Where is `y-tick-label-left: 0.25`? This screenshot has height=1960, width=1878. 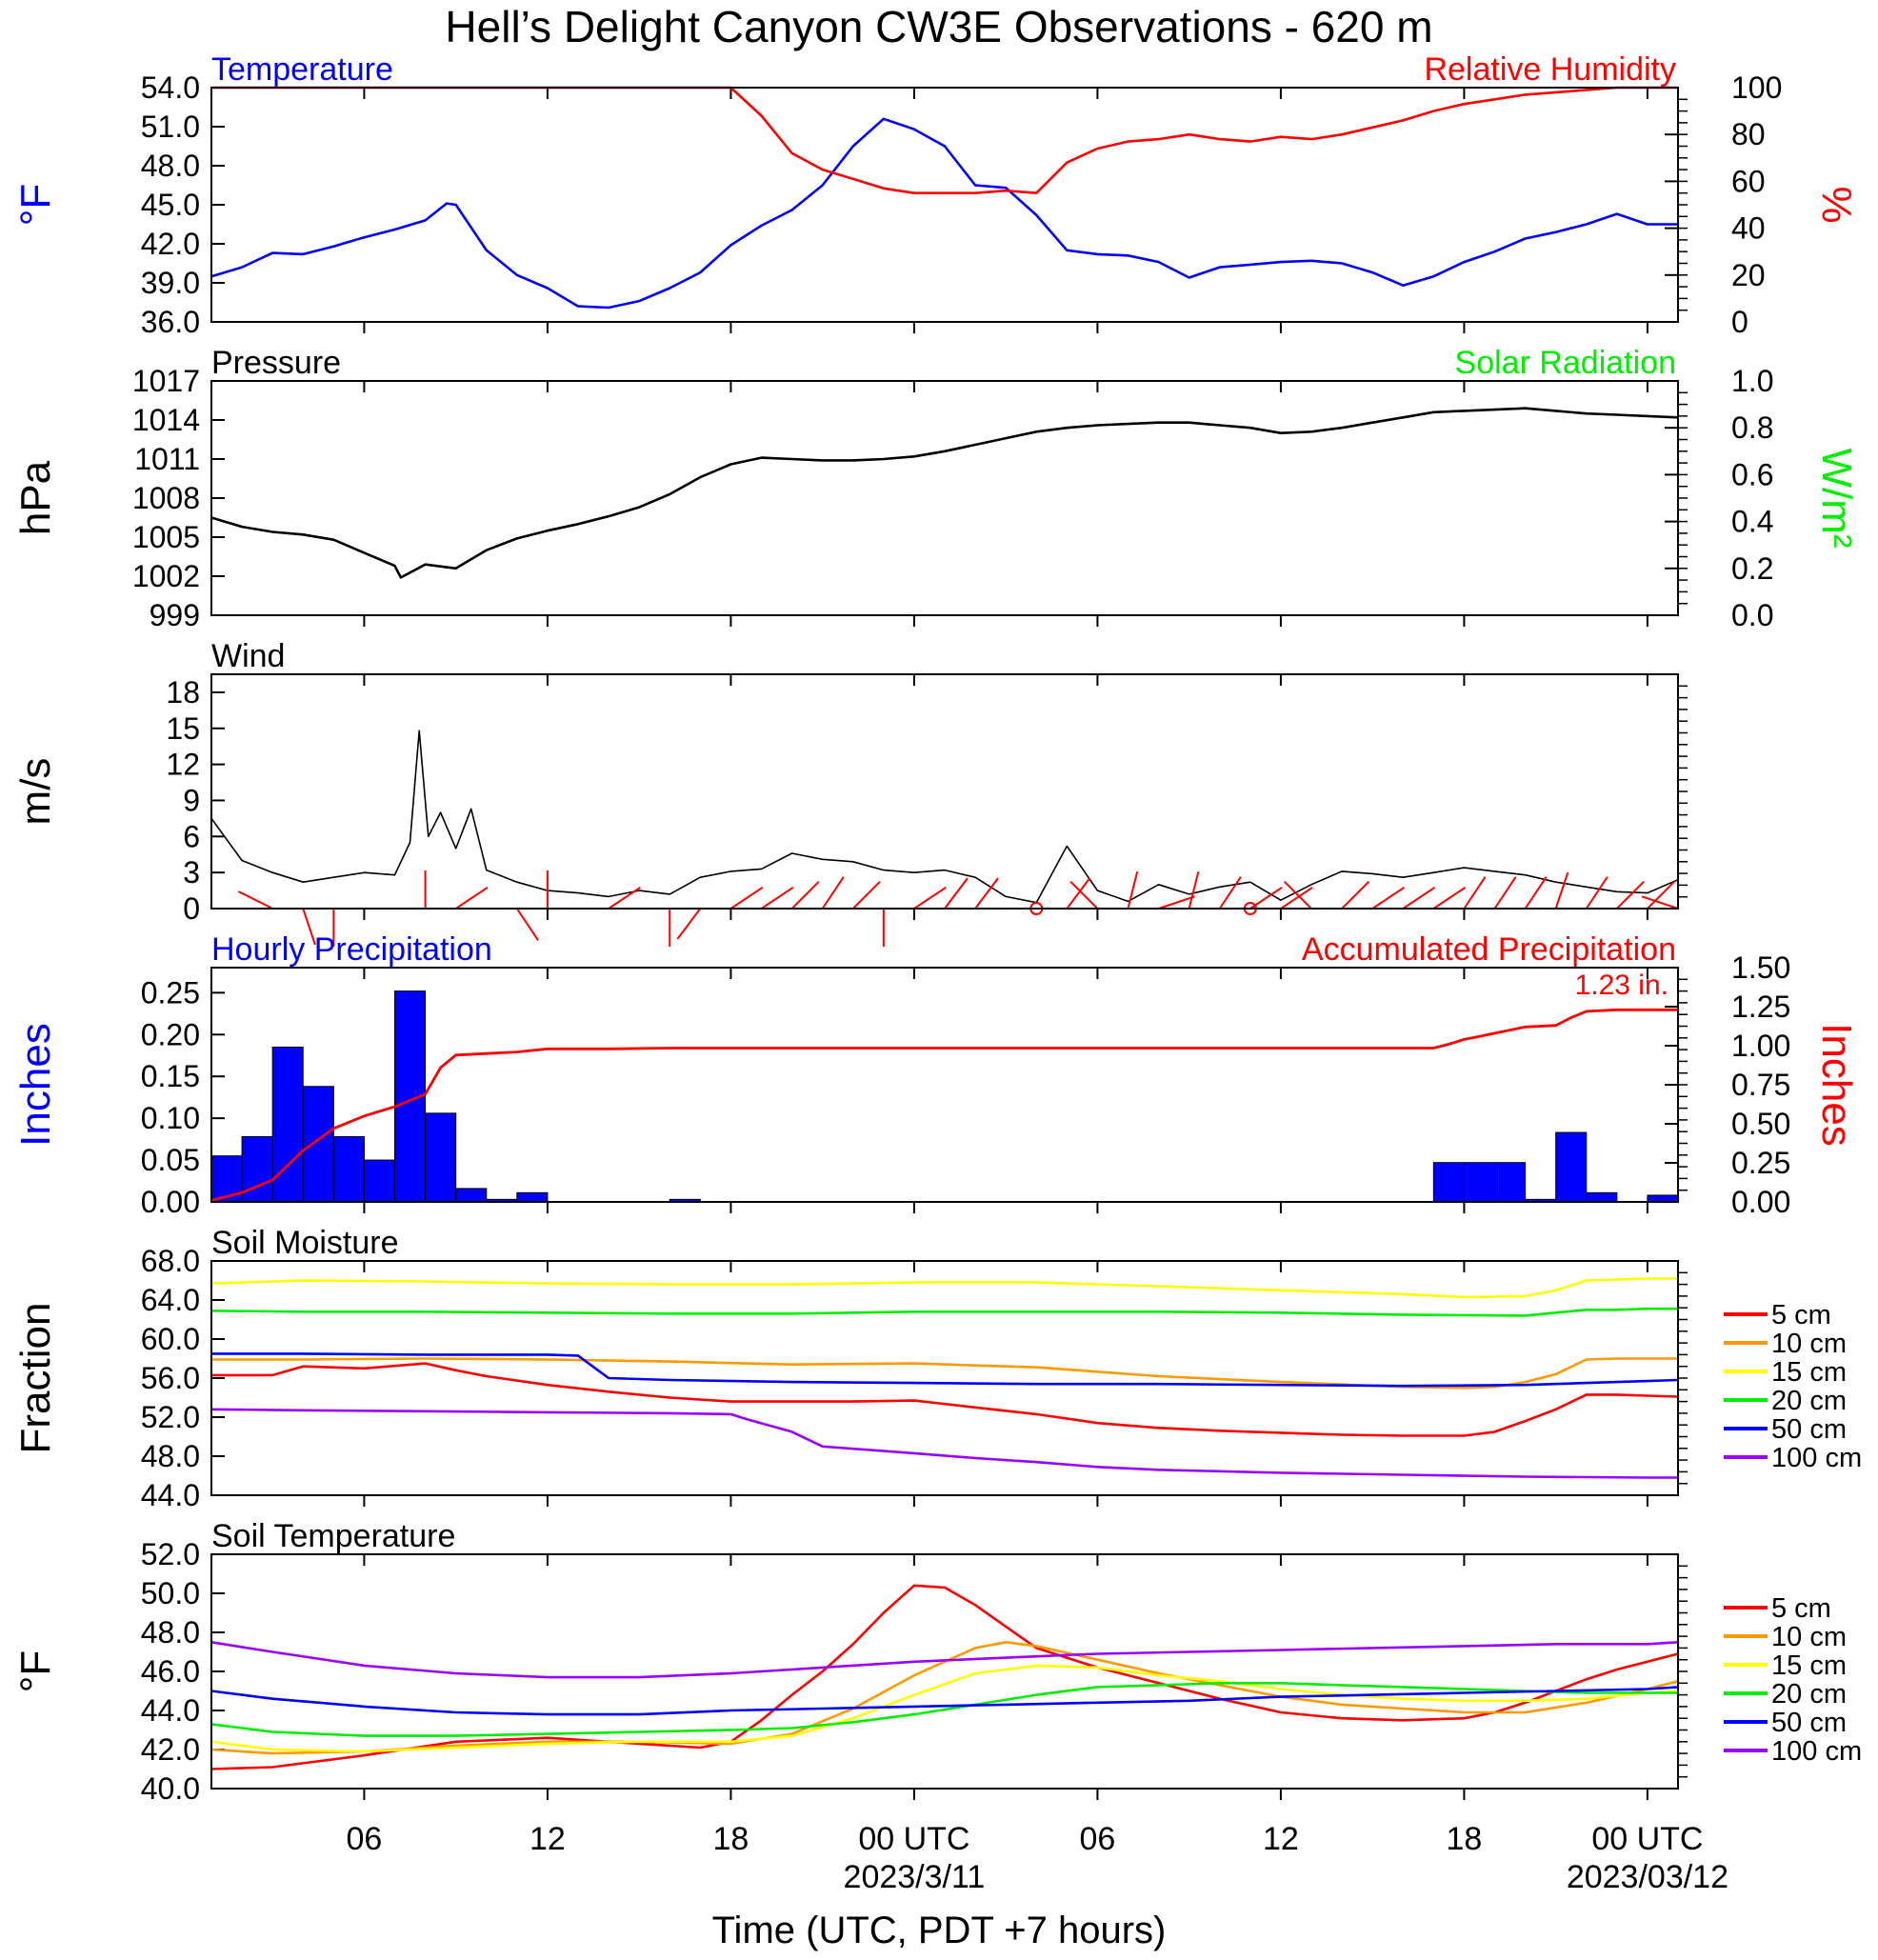 y-tick-label-left: 0.25 is located at coordinates (170, 992).